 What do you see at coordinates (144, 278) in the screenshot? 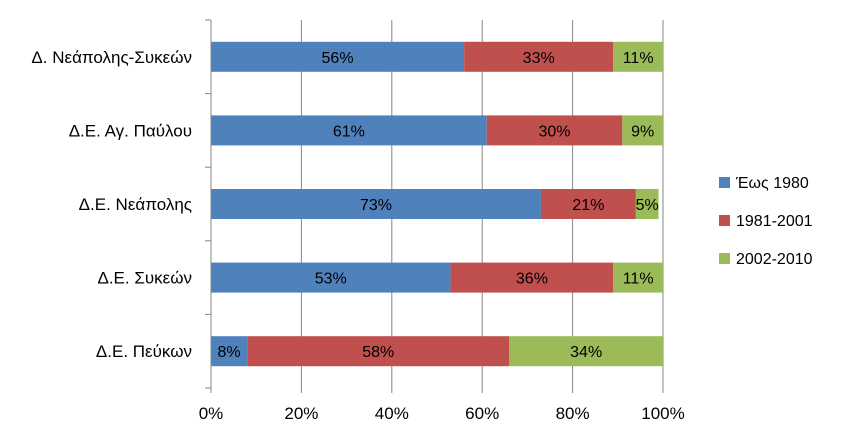
I see `category-label: Δ.Ε. Συκεών` at bounding box center [144, 278].